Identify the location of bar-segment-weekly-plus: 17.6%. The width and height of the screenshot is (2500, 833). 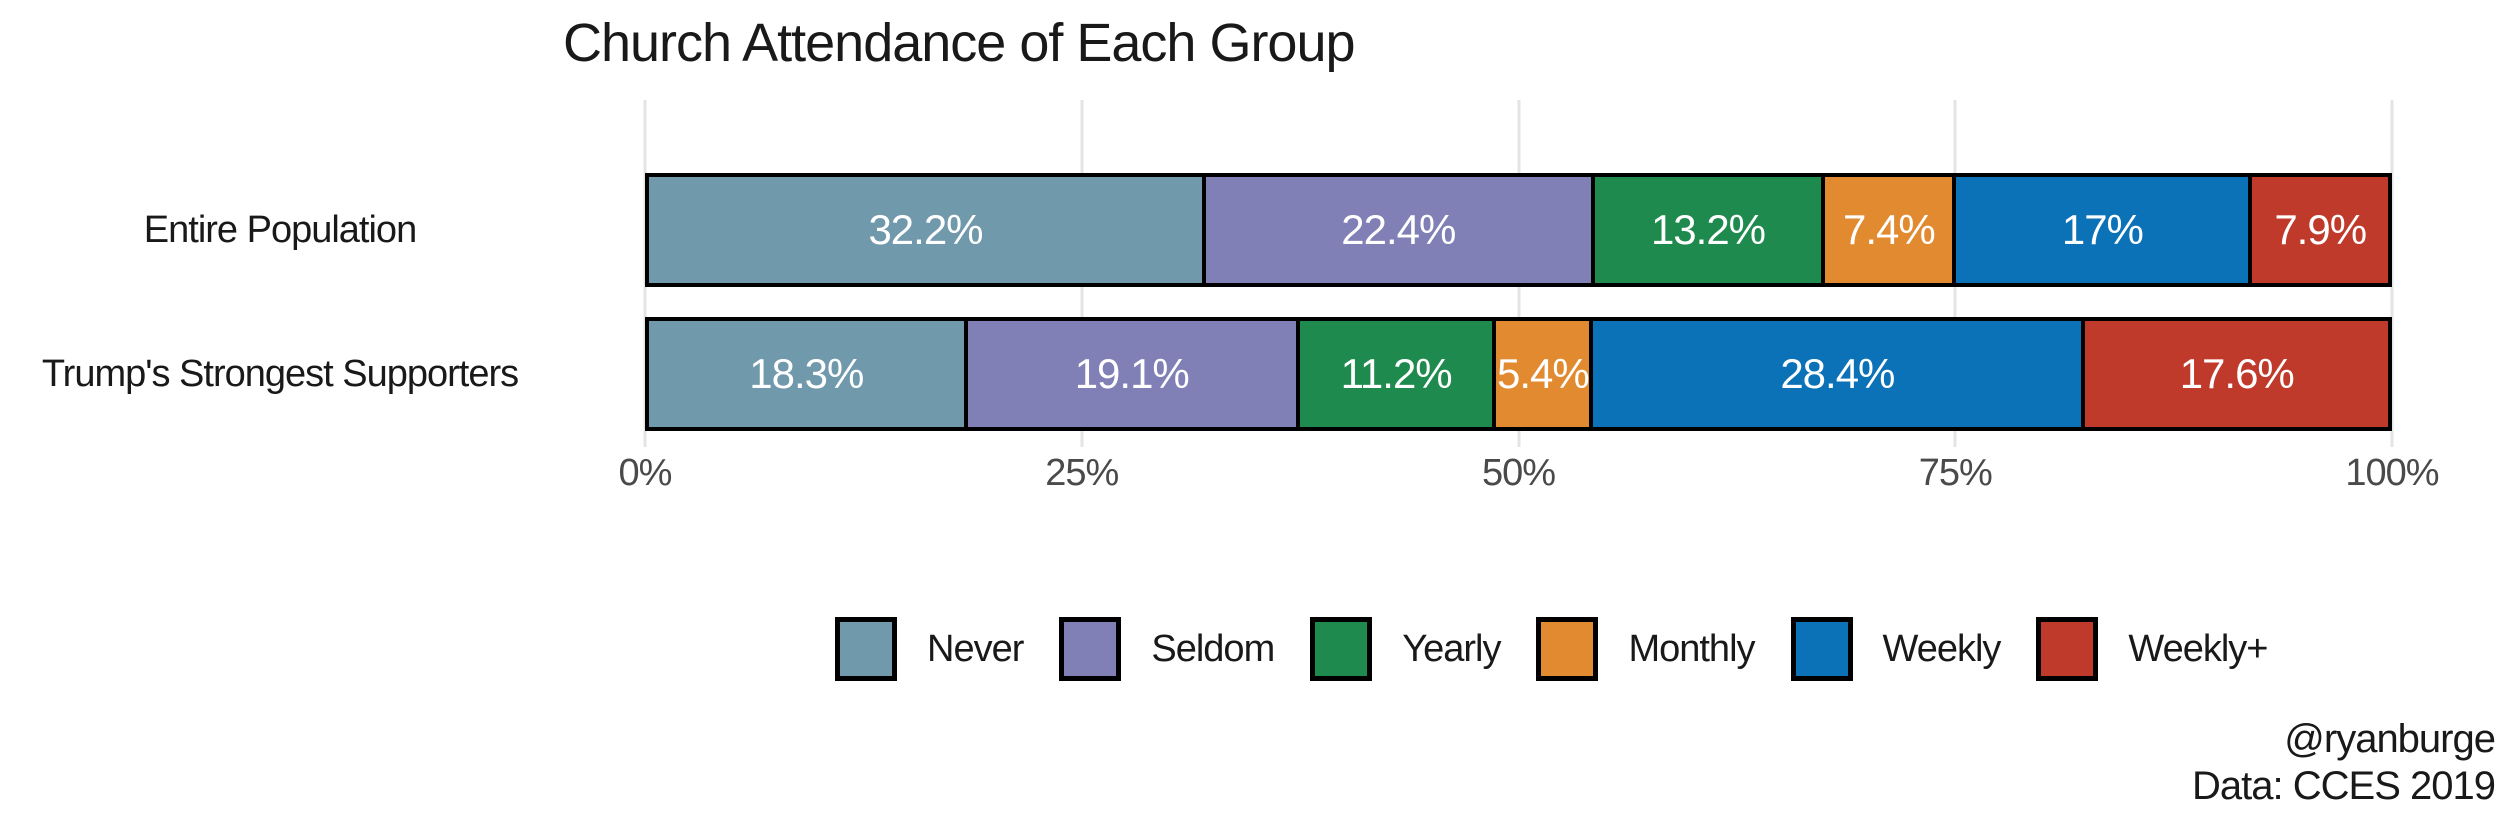
(2237, 374).